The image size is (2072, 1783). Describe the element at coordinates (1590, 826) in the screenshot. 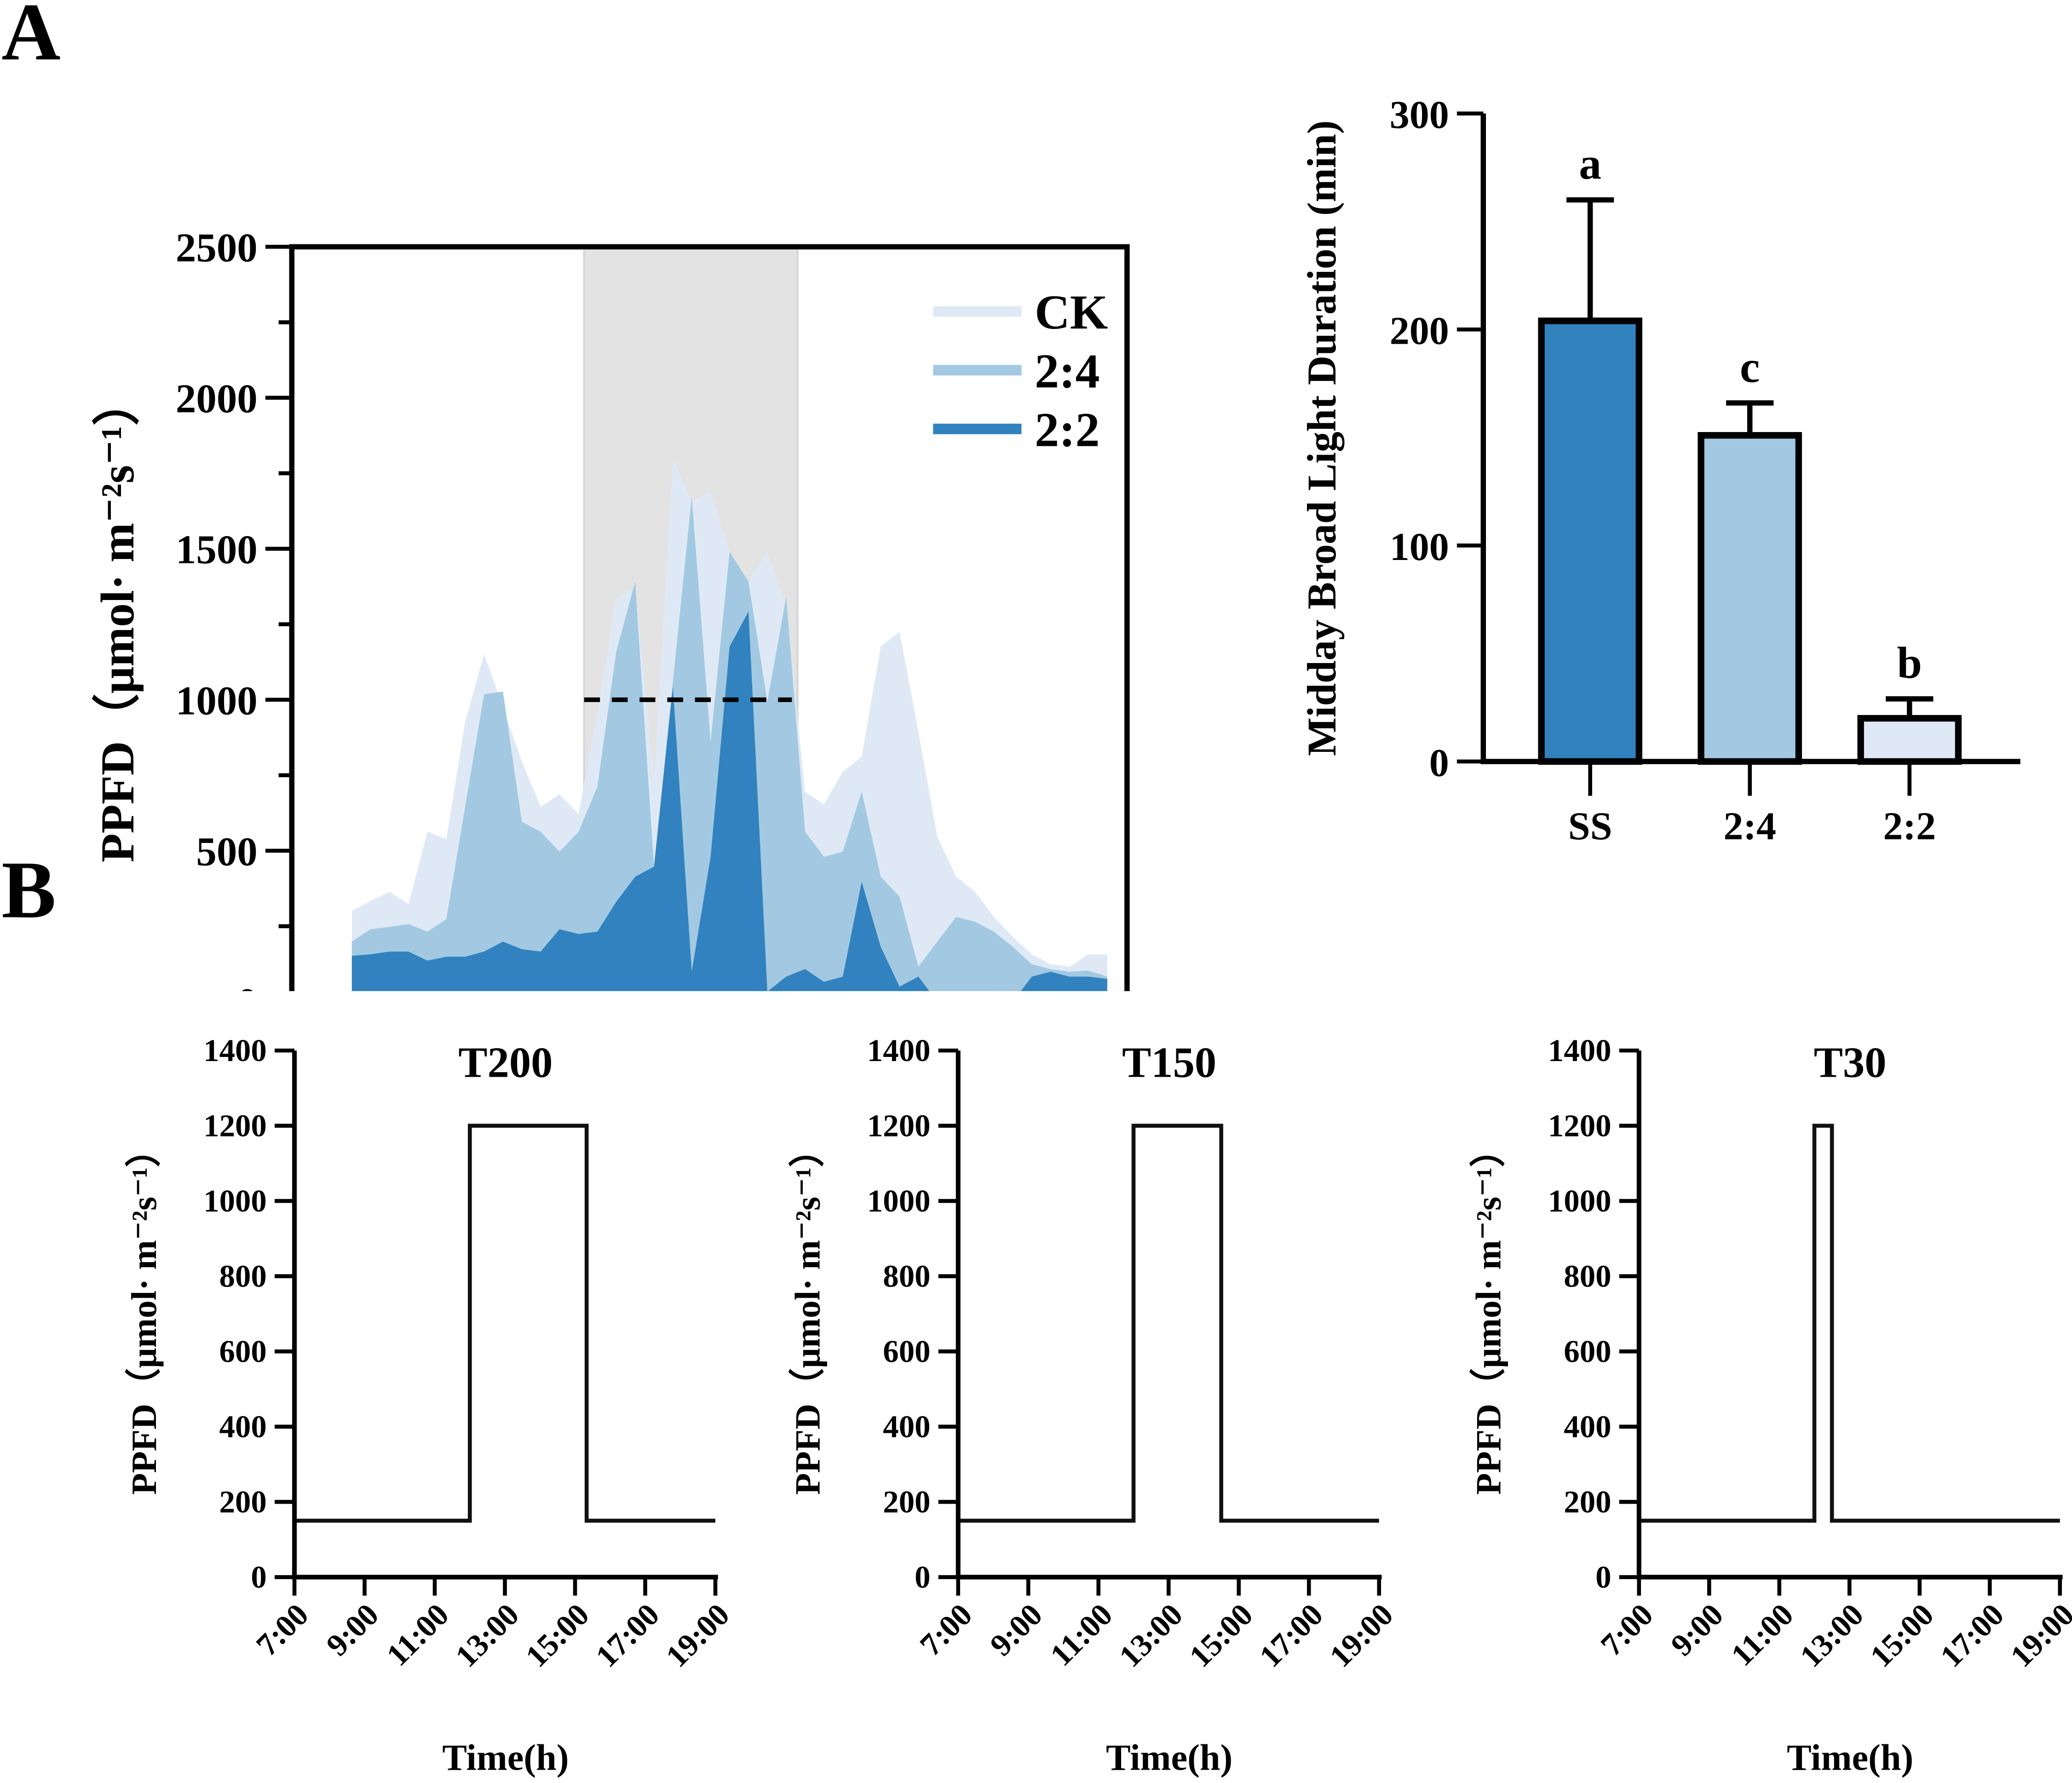

I see `x-tick-label: SS` at that location.